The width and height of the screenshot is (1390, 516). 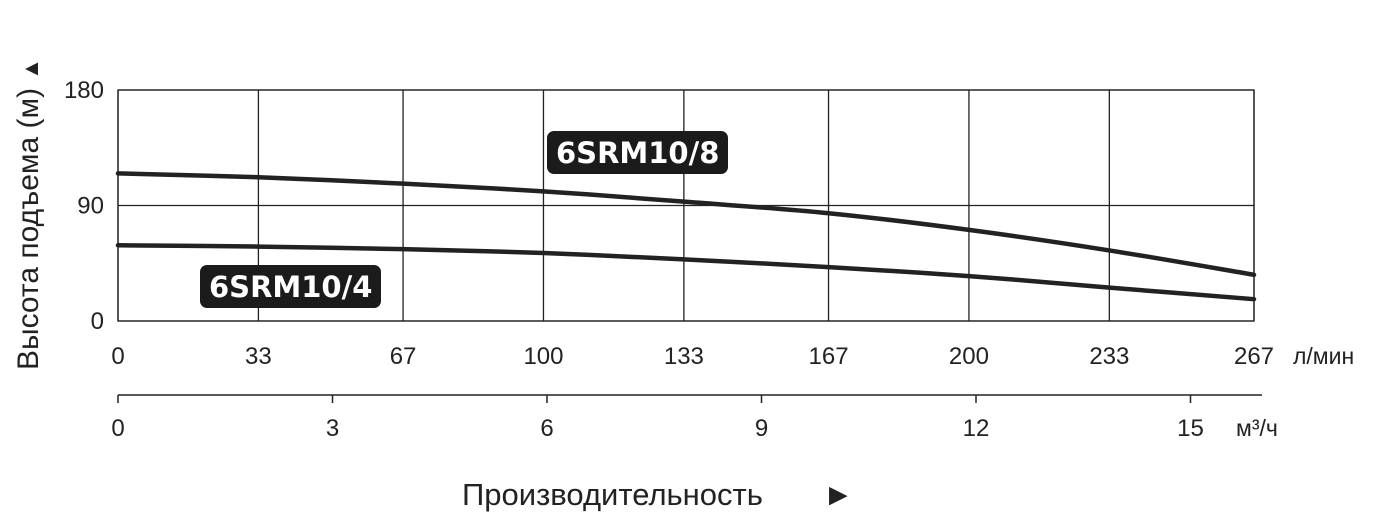 I want to click on x-axis-title: Производительность, so click(x=612, y=494).